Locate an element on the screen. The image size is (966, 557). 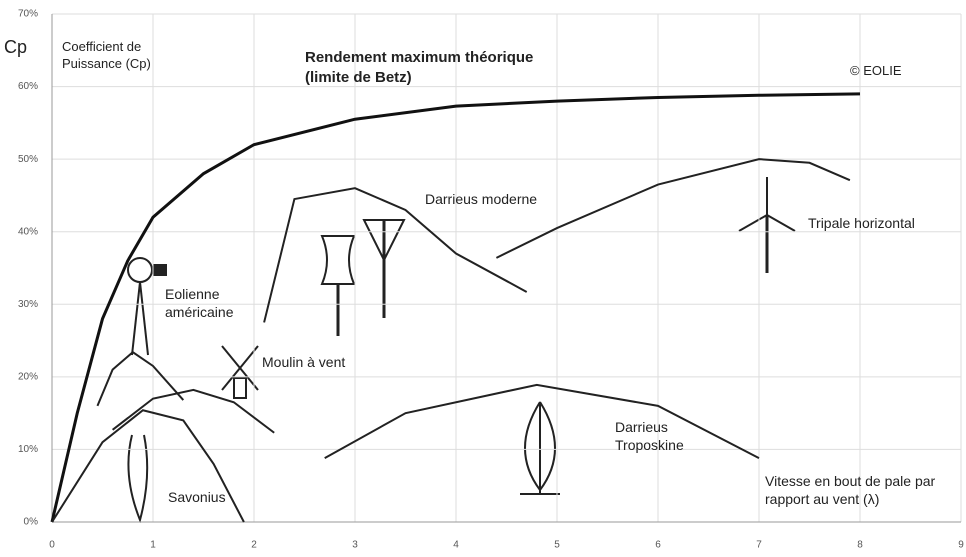
x-tick-label: 7 is located at coordinates (759, 545).